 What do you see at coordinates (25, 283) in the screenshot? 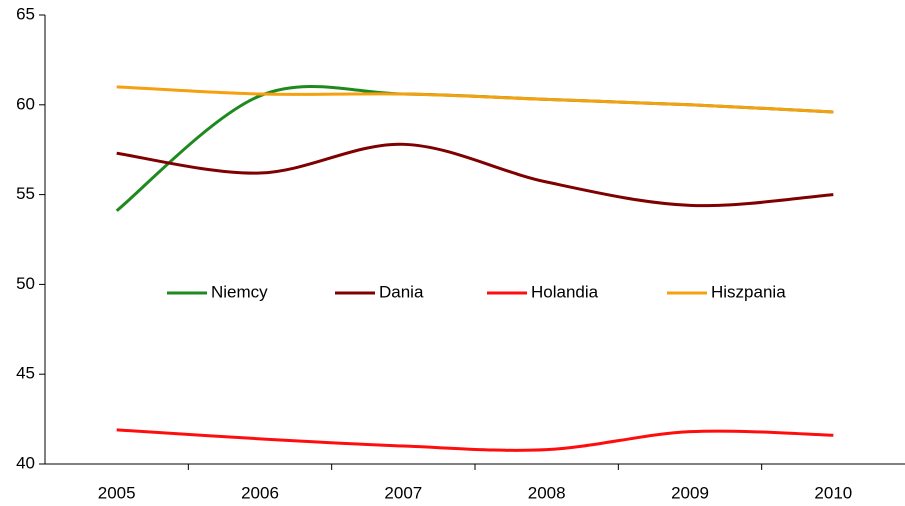
I see `y-tick-label: 50` at bounding box center [25, 283].